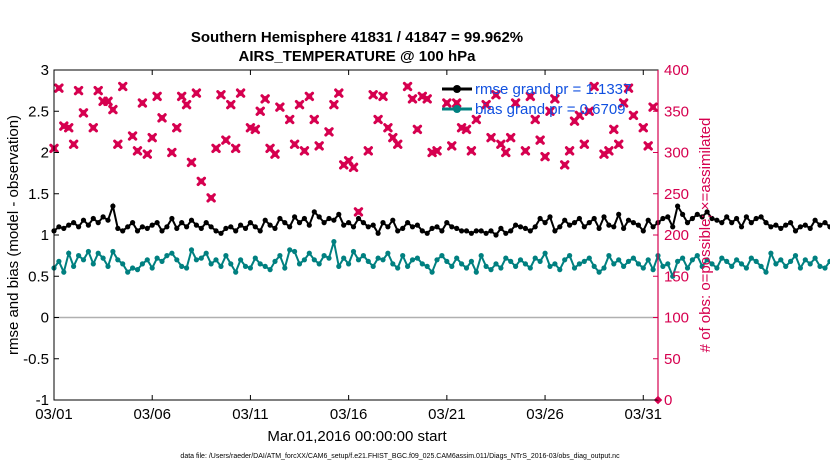 The image size is (830, 470). What do you see at coordinates (54, 414) in the screenshot?
I see `x-tick-label: 03/01` at bounding box center [54, 414].